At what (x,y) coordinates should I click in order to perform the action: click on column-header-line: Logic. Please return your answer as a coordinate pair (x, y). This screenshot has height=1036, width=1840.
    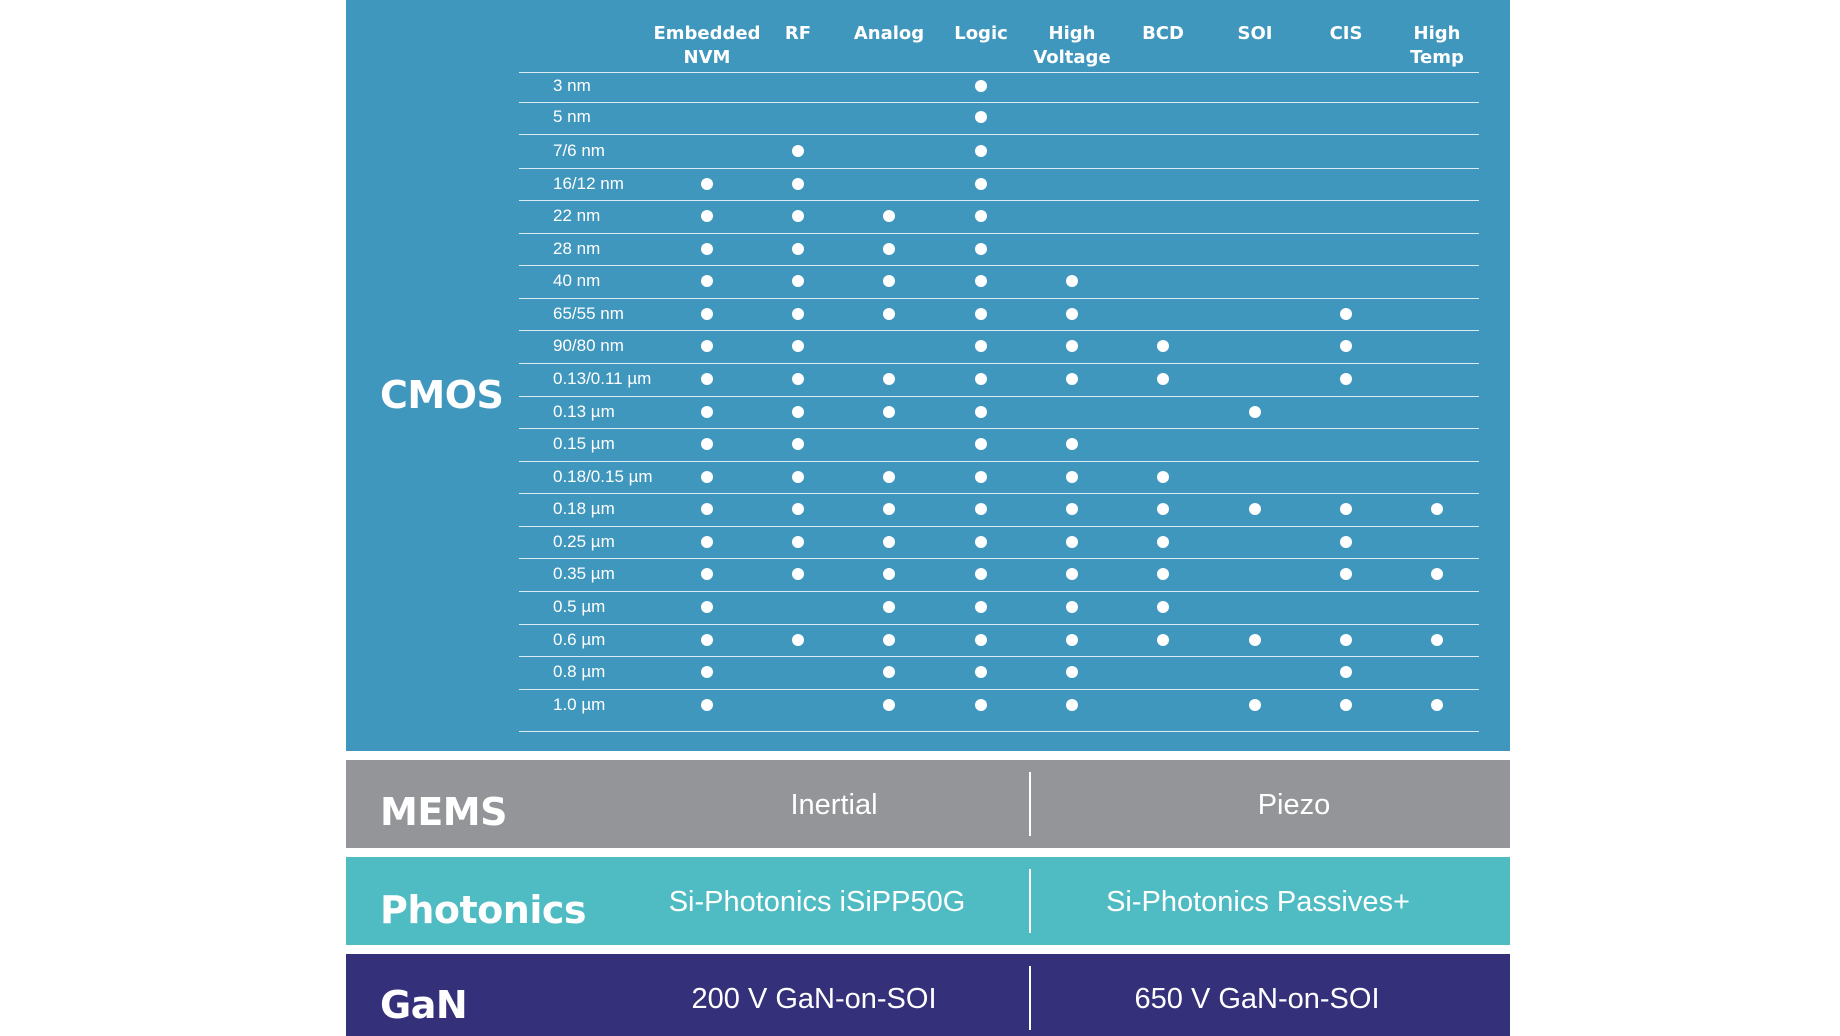
    Looking at the image, I should click on (981, 33).